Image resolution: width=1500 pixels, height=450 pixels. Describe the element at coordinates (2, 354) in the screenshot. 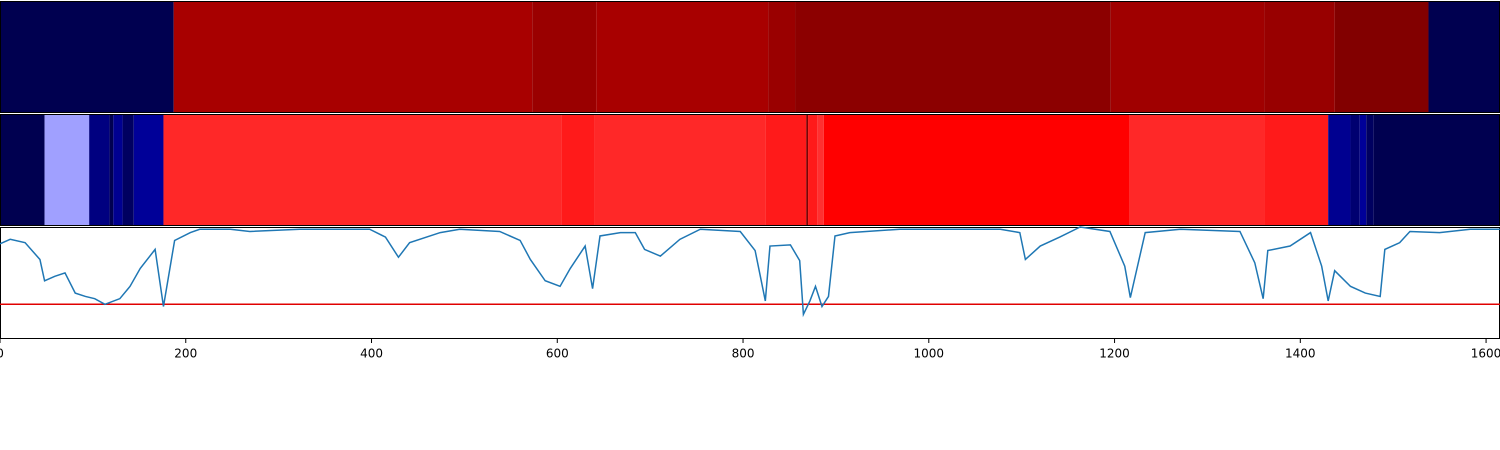

I see `x-tick-label: 0` at that location.